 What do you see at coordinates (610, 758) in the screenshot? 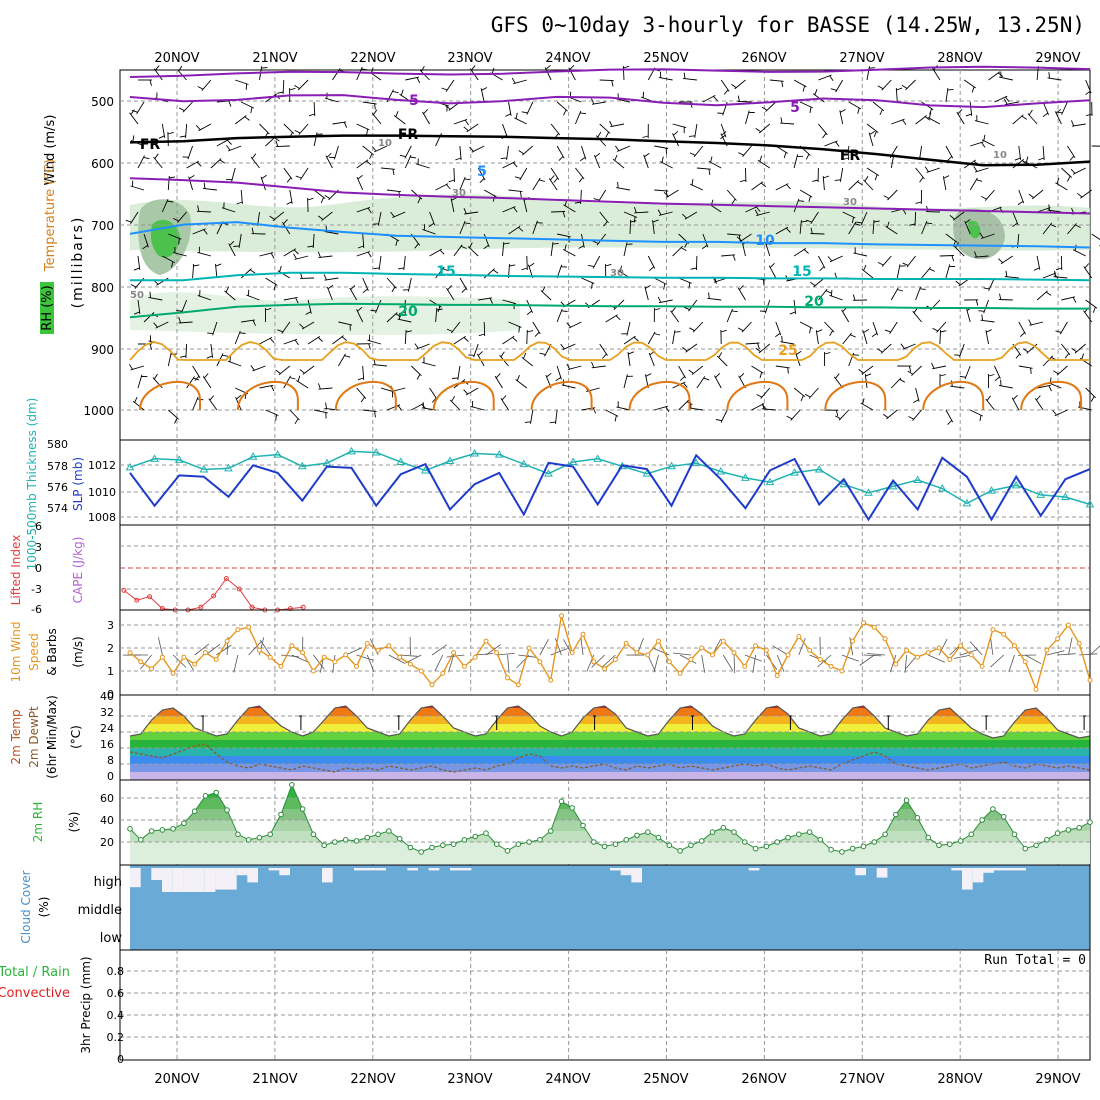
I see `dewpoint2m-line` at bounding box center [610, 758].